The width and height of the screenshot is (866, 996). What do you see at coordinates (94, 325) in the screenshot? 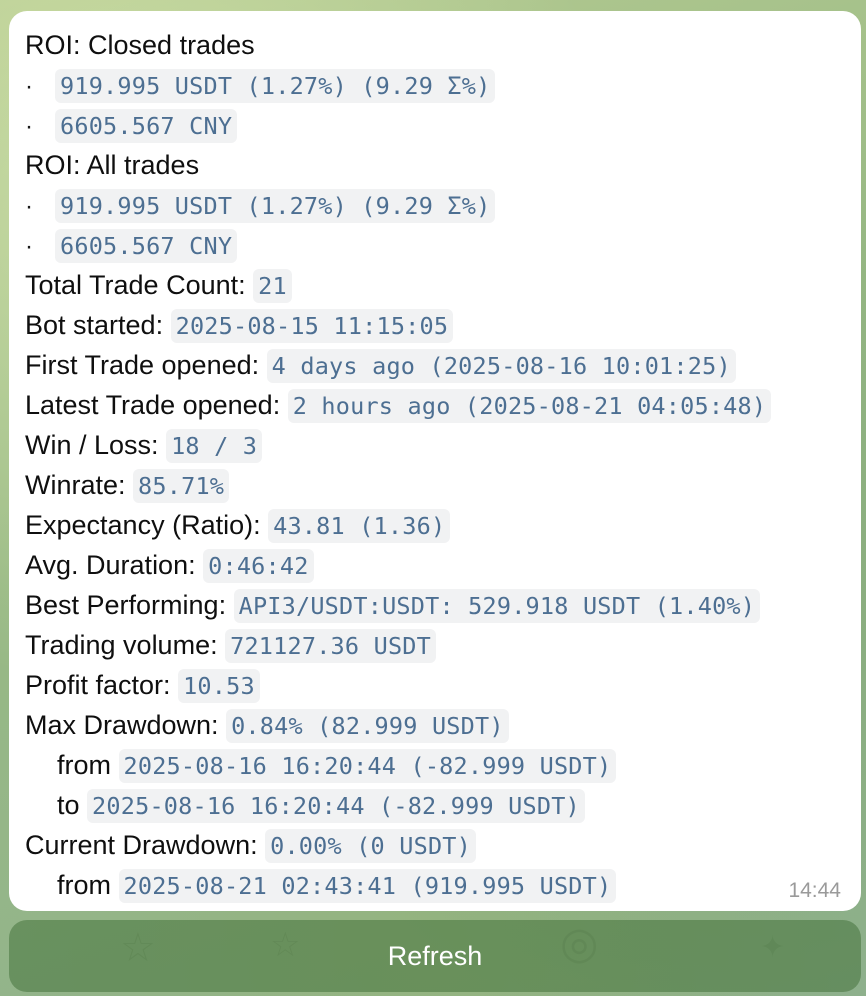
I see `stat-label: Bot started:` at bounding box center [94, 325].